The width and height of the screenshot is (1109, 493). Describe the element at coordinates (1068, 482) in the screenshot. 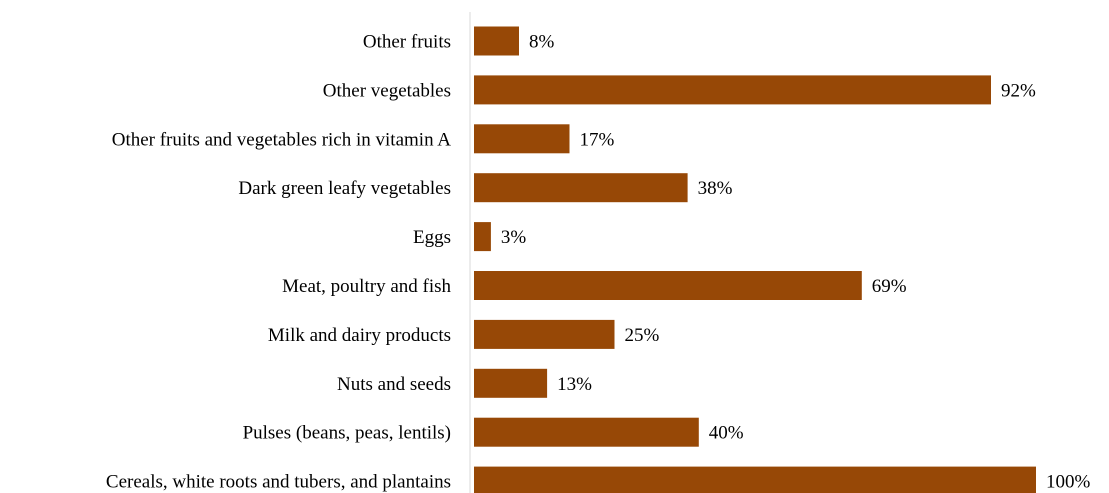

I see `data-label: 100%` at that location.